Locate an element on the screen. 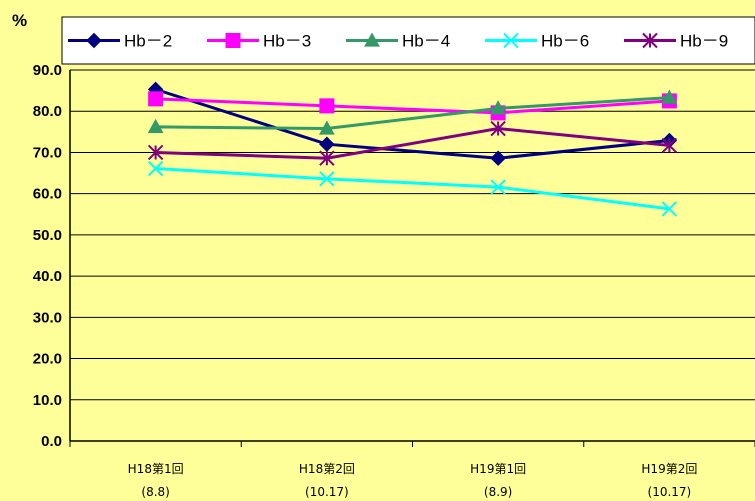 The width and height of the screenshot is (755, 501). y-tick-label: 90.0 is located at coordinates (47, 70).